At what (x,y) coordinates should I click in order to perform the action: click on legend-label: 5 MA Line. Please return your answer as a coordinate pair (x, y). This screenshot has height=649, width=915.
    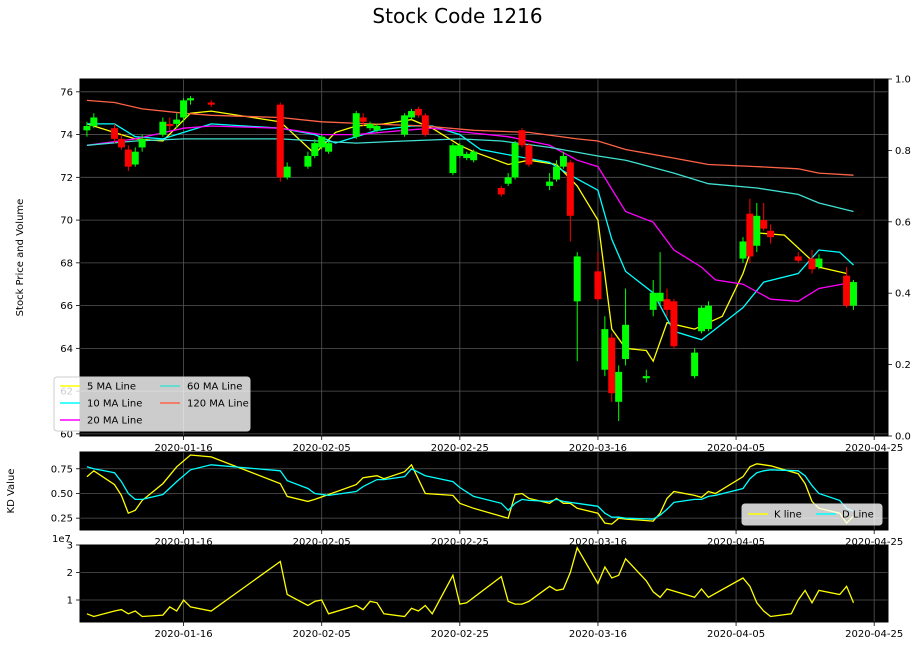
    Looking at the image, I should click on (111, 387).